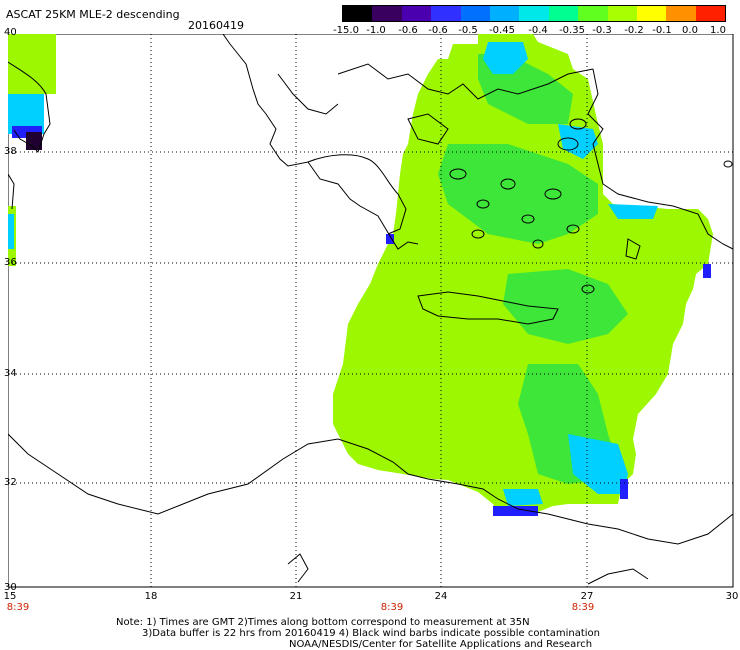 The image size is (740, 650). I want to click on color-scale-bar, so click(534, 13).